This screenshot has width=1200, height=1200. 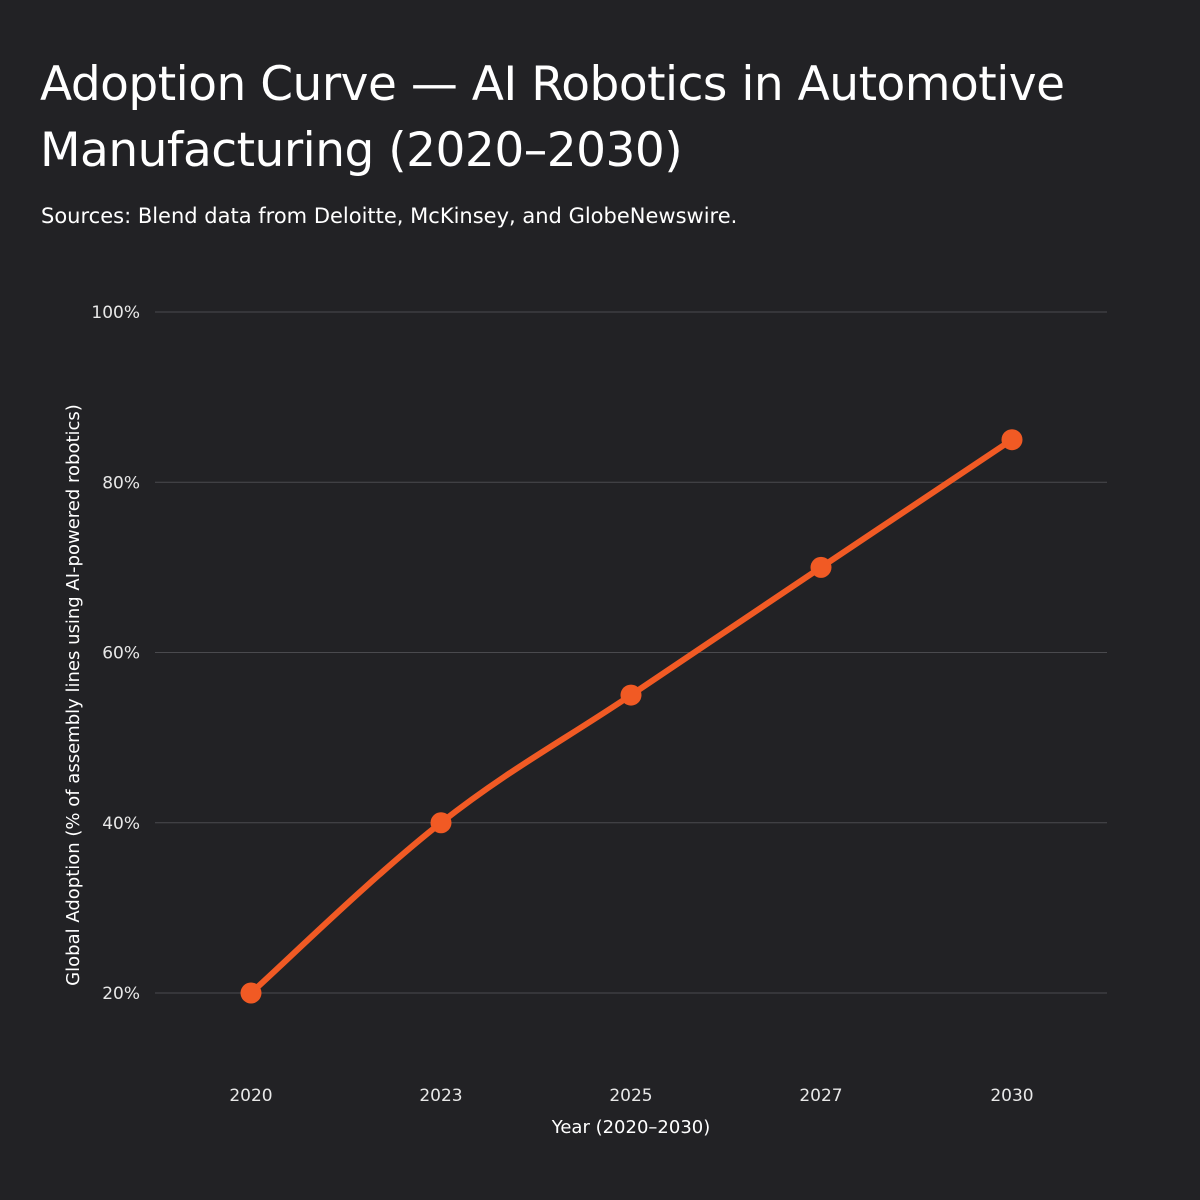 What do you see at coordinates (121, 994) in the screenshot?
I see `y-tick-label: 20%` at bounding box center [121, 994].